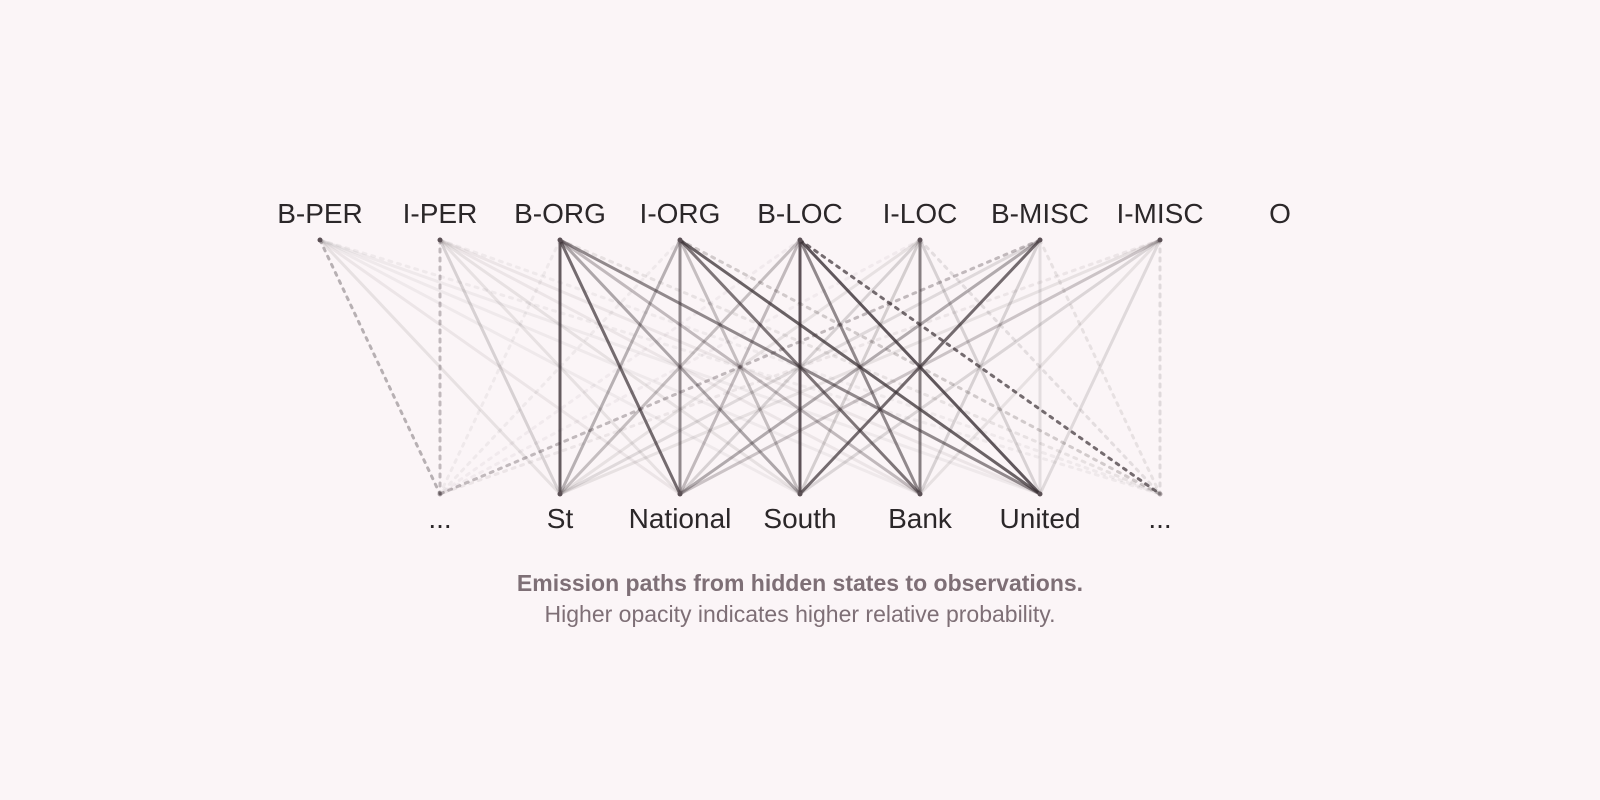  I want to click on emission-edge-i-loc-to-ellipsis-right, so click(1040, 367).